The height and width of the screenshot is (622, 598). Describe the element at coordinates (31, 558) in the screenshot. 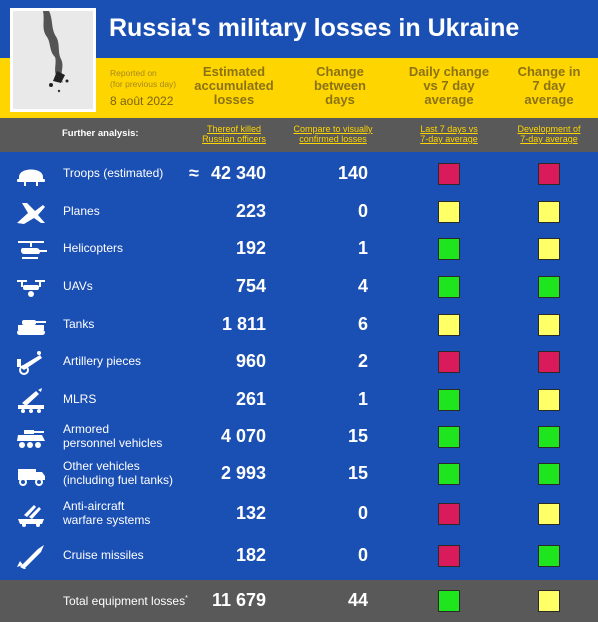

I see `missile-icon` at that location.